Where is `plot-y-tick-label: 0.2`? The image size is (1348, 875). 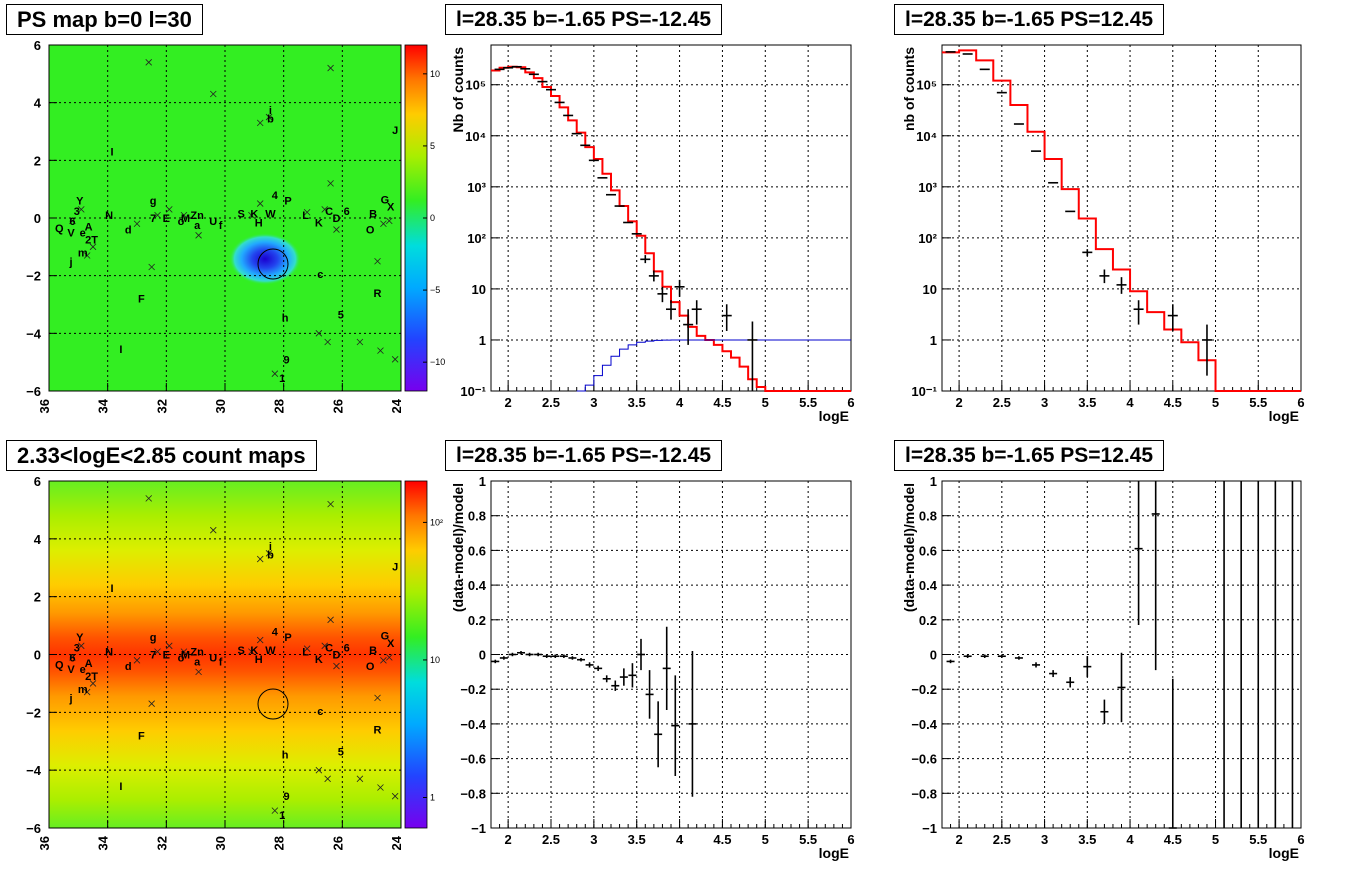 plot-y-tick-label: 0.2 is located at coordinates (477, 620).